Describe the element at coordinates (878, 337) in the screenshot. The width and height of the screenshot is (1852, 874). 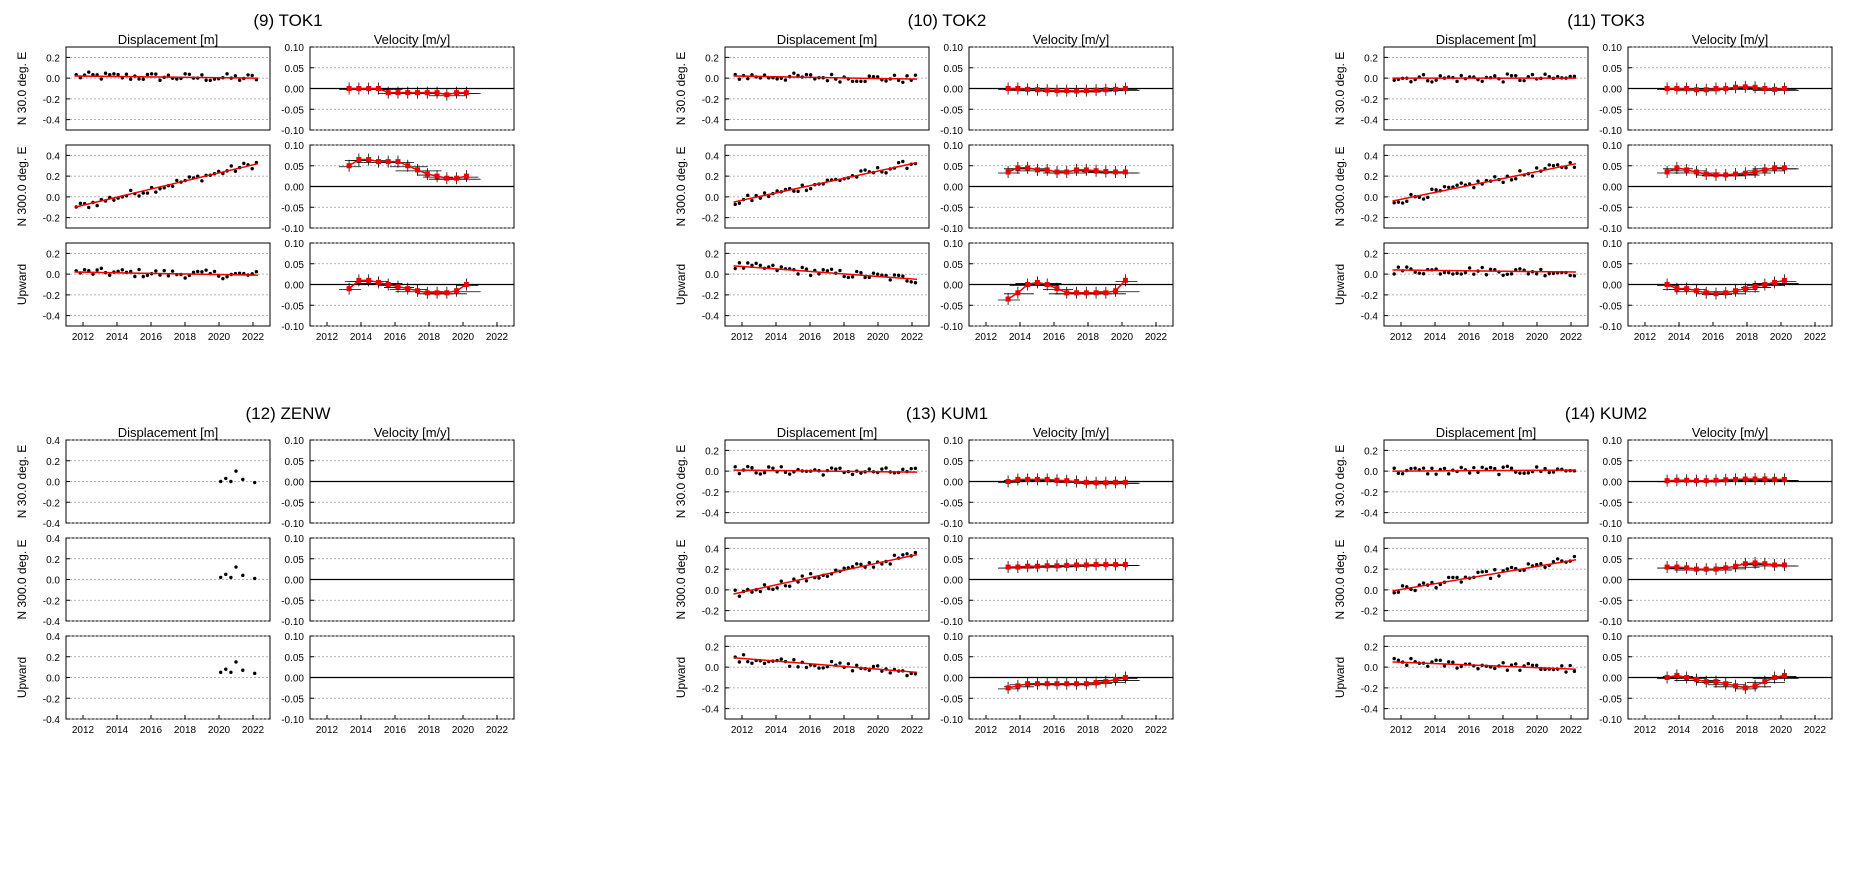
I see `x-tick-label: 2020` at that location.